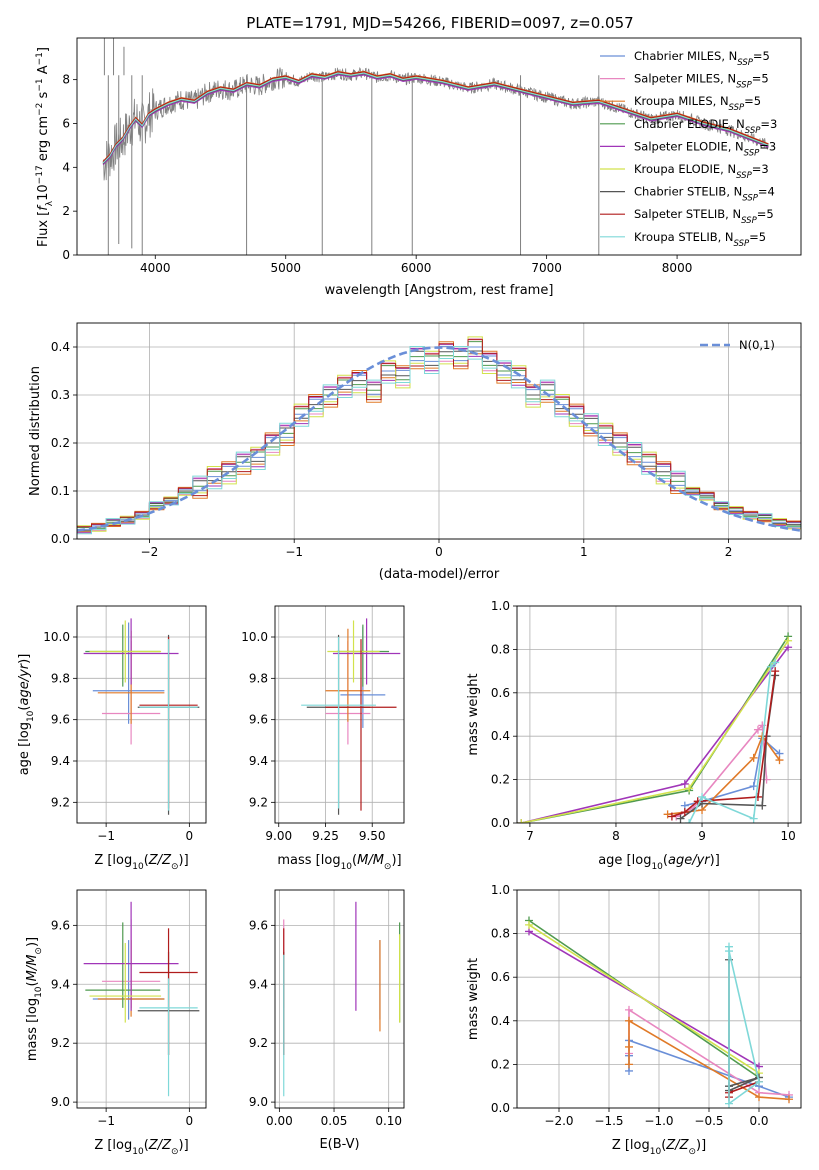 The image size is (819, 1170). What do you see at coordinates (26, 715) in the screenshot?
I see `axis-label-y: age [log10(age/yr)]` at bounding box center [26, 715].